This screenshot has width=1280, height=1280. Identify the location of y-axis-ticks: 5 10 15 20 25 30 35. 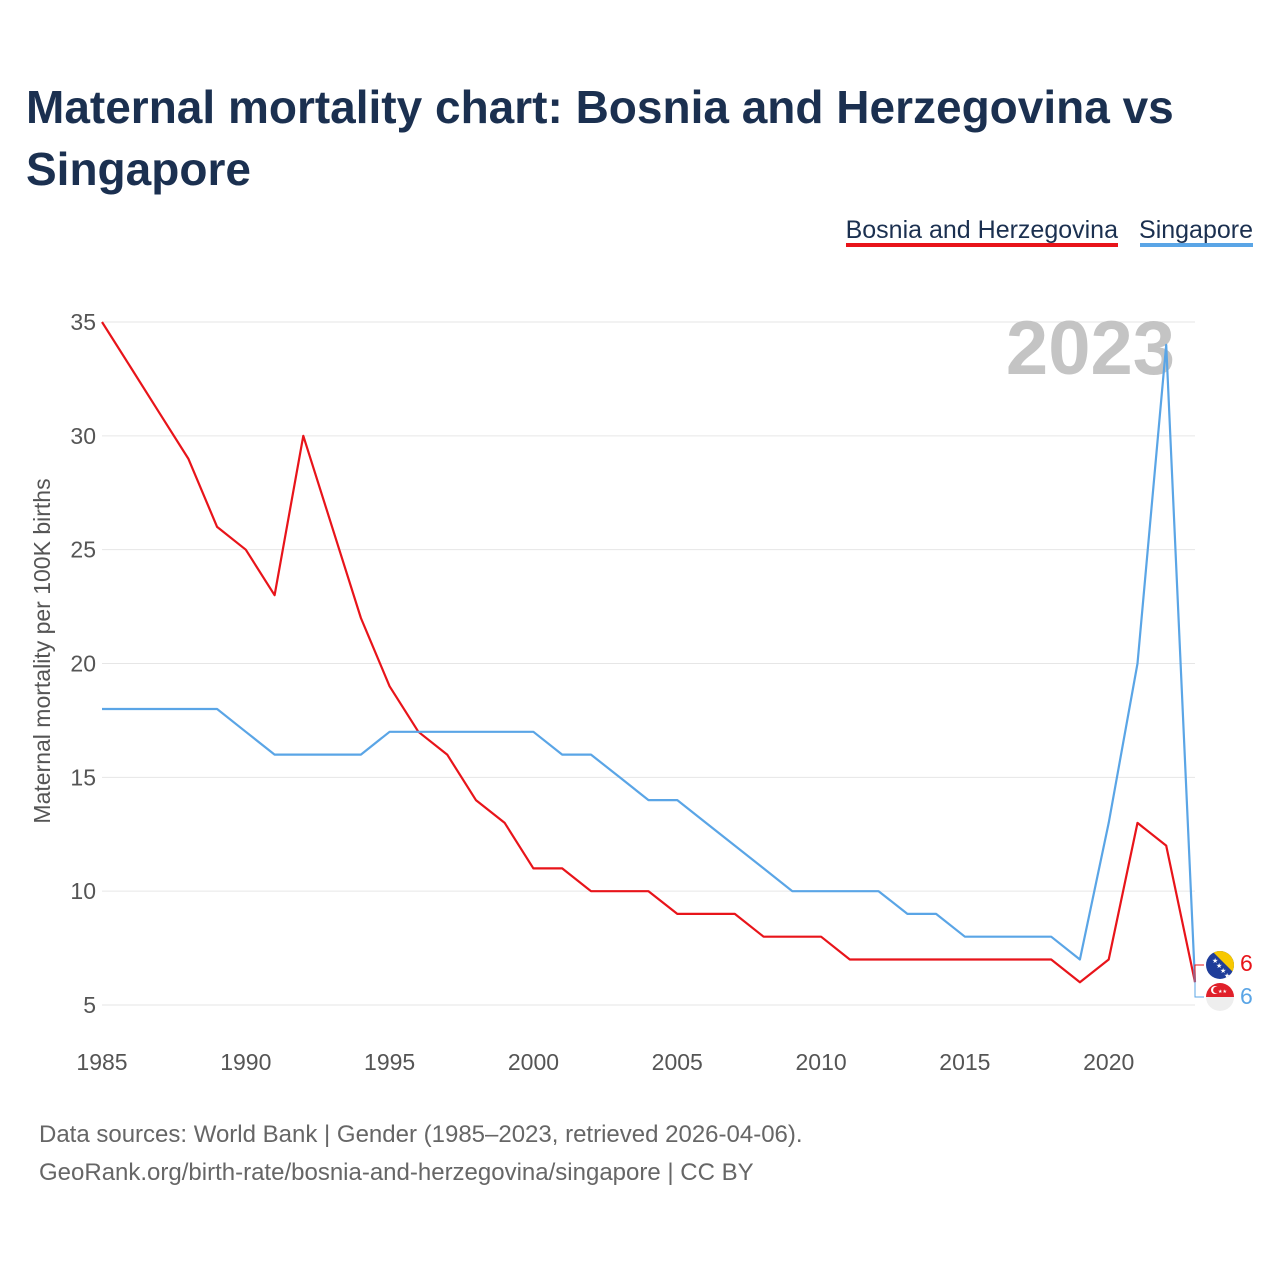
(83, 663).